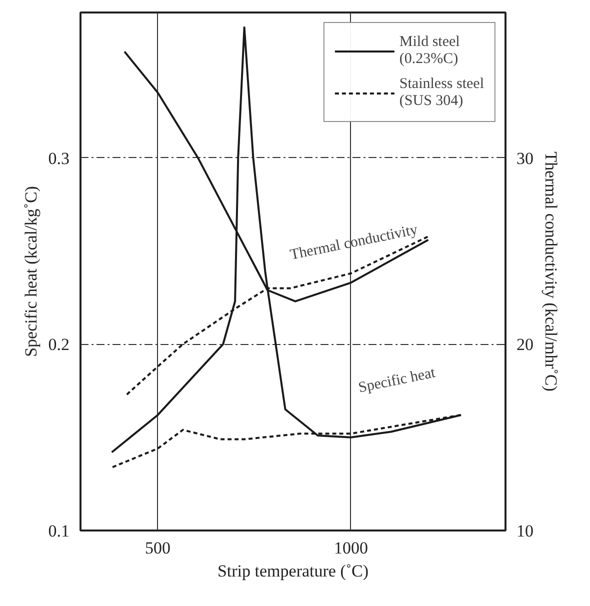 The width and height of the screenshot is (590, 606). What do you see at coordinates (59, 531) in the screenshot?
I see `y-tick-label: 0.1` at bounding box center [59, 531].